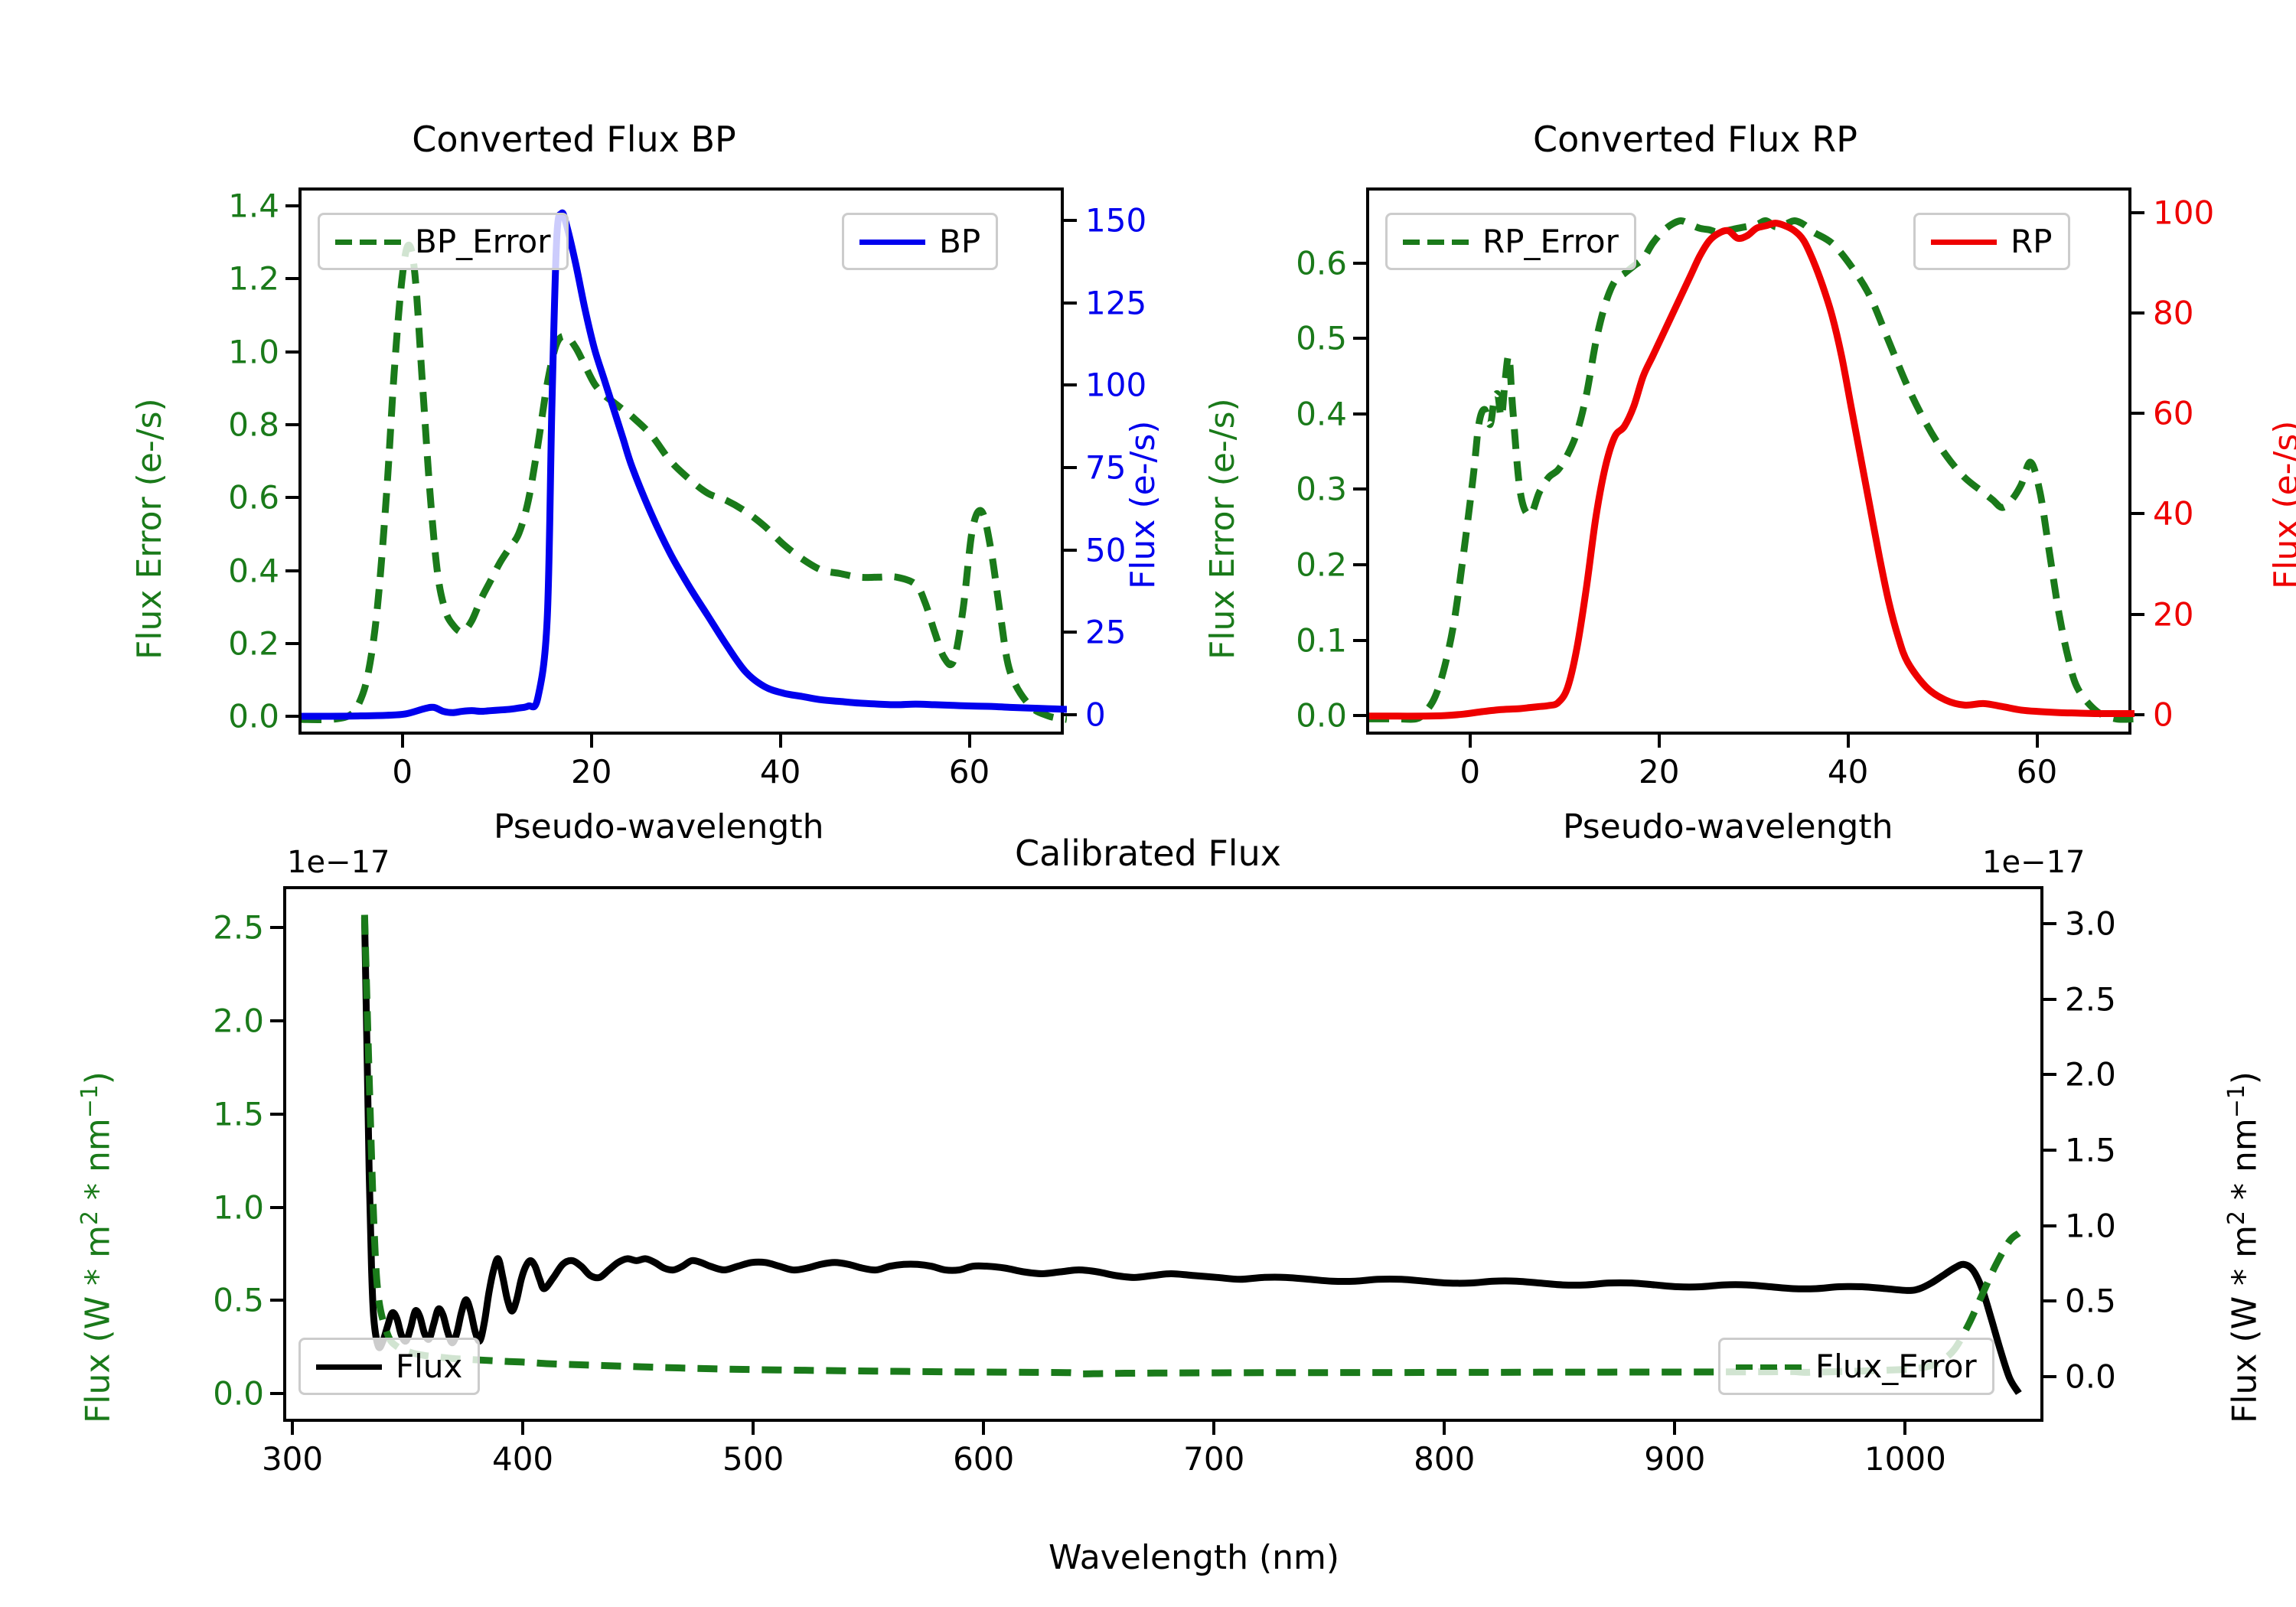 The image size is (2296, 1607). I want to click on cal-left-ytick: 2.0, so click(238, 1021).